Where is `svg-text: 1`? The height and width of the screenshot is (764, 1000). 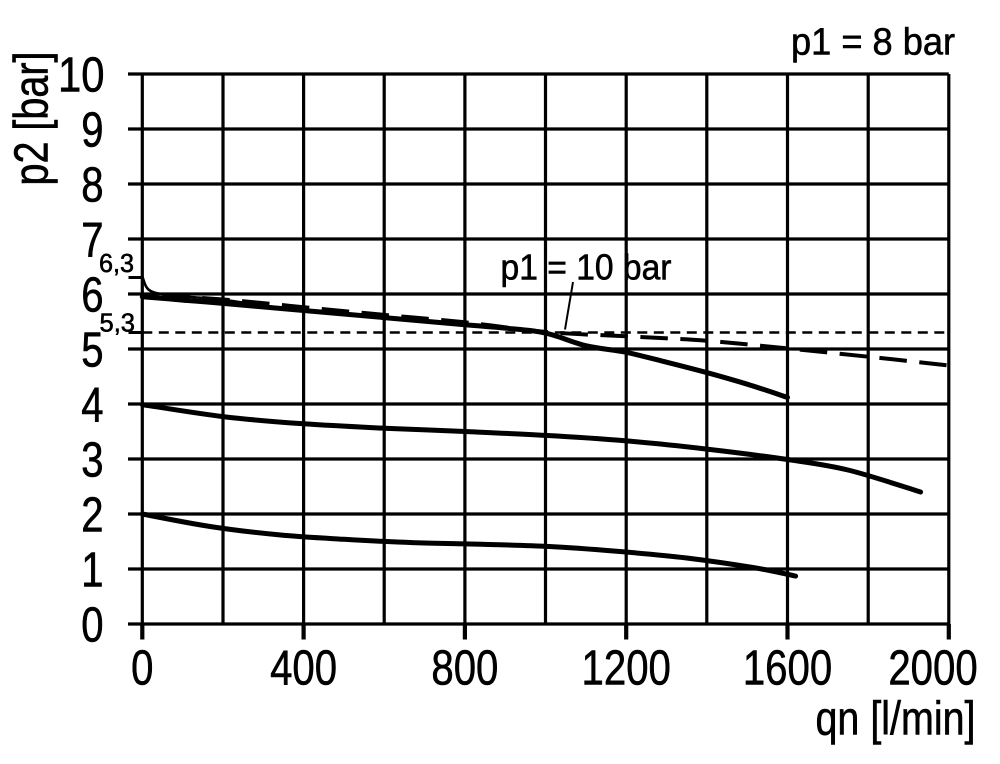 svg-text: 1 is located at coordinates (92, 570).